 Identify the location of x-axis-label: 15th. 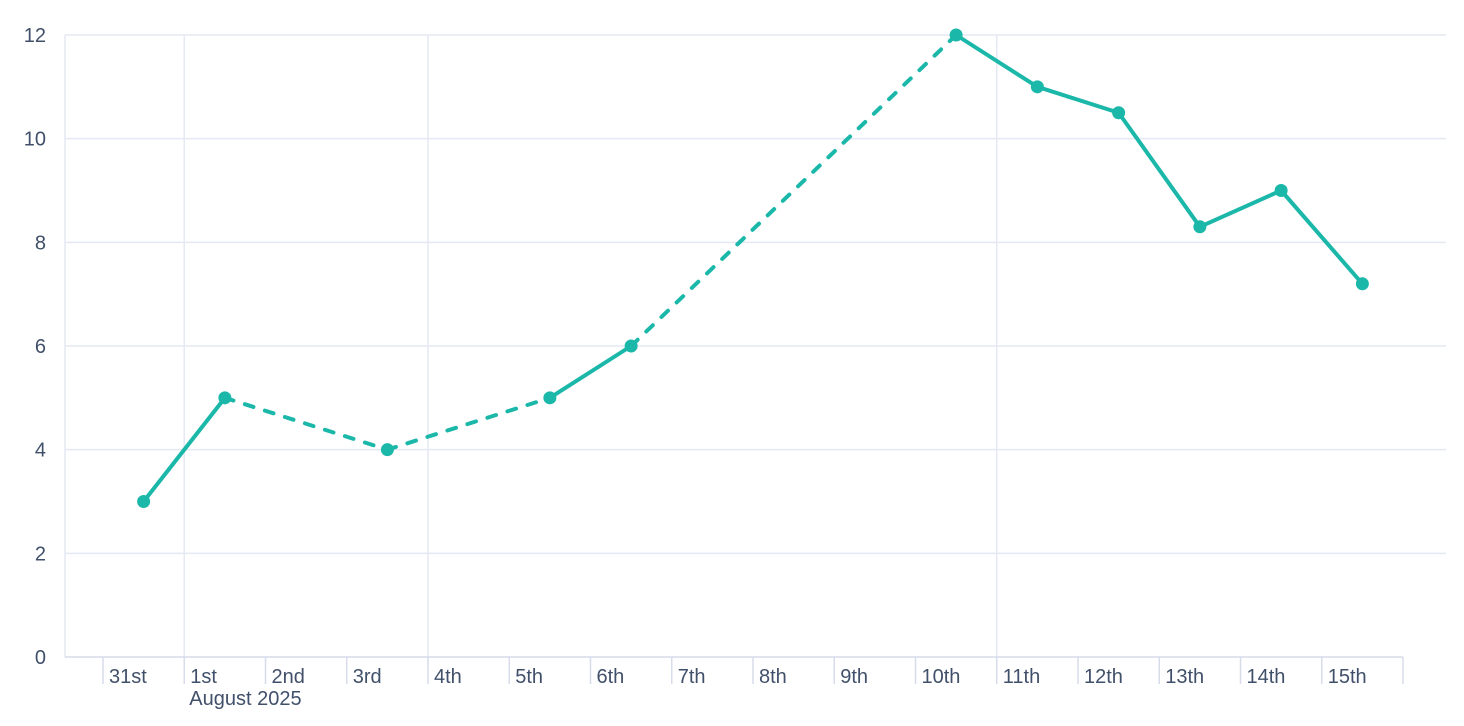
(1347, 677).